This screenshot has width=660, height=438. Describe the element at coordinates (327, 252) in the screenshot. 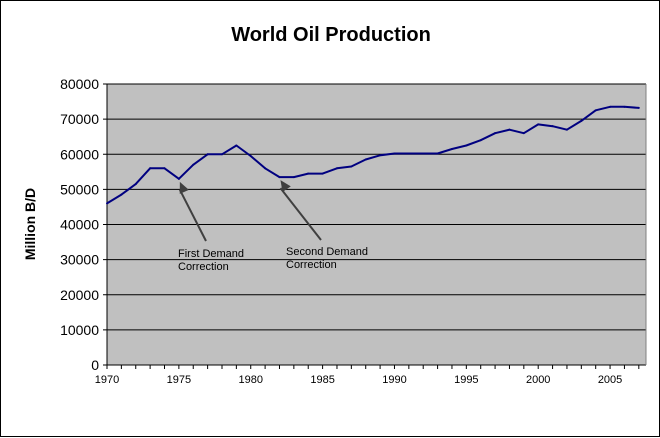

I see `annotation-text: Second Demand` at that location.